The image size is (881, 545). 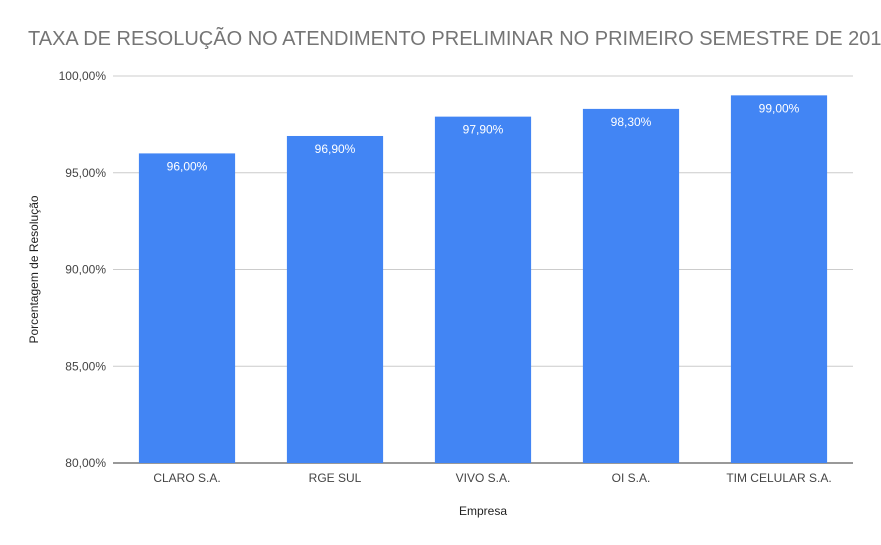 I want to click on y-tick-label: 100,00%, so click(x=83, y=76).